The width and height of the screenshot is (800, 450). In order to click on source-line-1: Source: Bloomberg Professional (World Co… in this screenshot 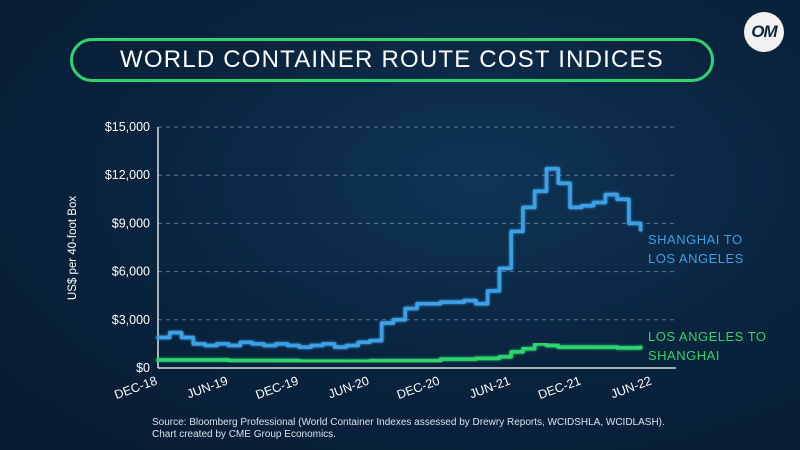, I will do `click(408, 422)`.